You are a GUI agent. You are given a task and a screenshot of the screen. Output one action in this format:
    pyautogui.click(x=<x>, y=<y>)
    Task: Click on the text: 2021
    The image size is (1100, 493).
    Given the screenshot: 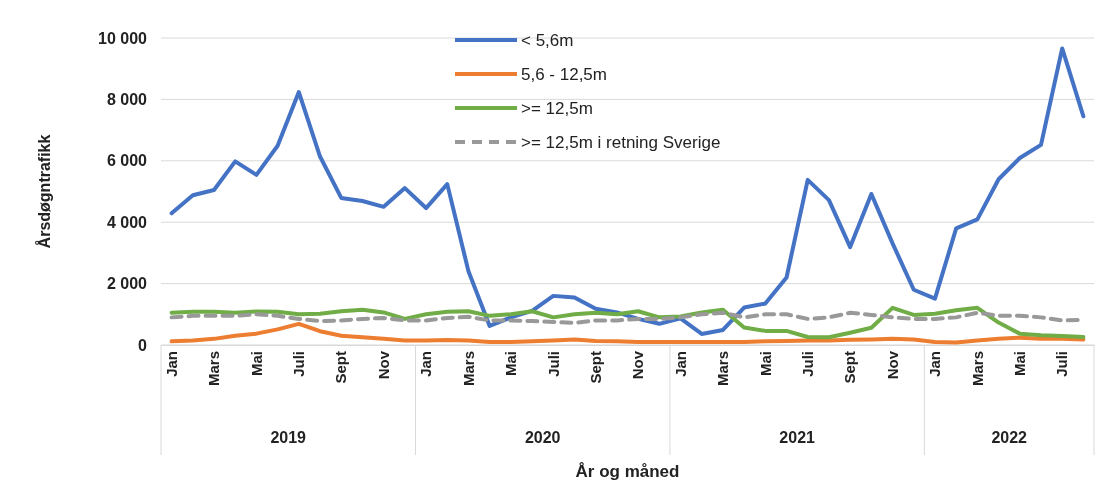 What is the action you would take?
    pyautogui.click(x=797, y=437)
    